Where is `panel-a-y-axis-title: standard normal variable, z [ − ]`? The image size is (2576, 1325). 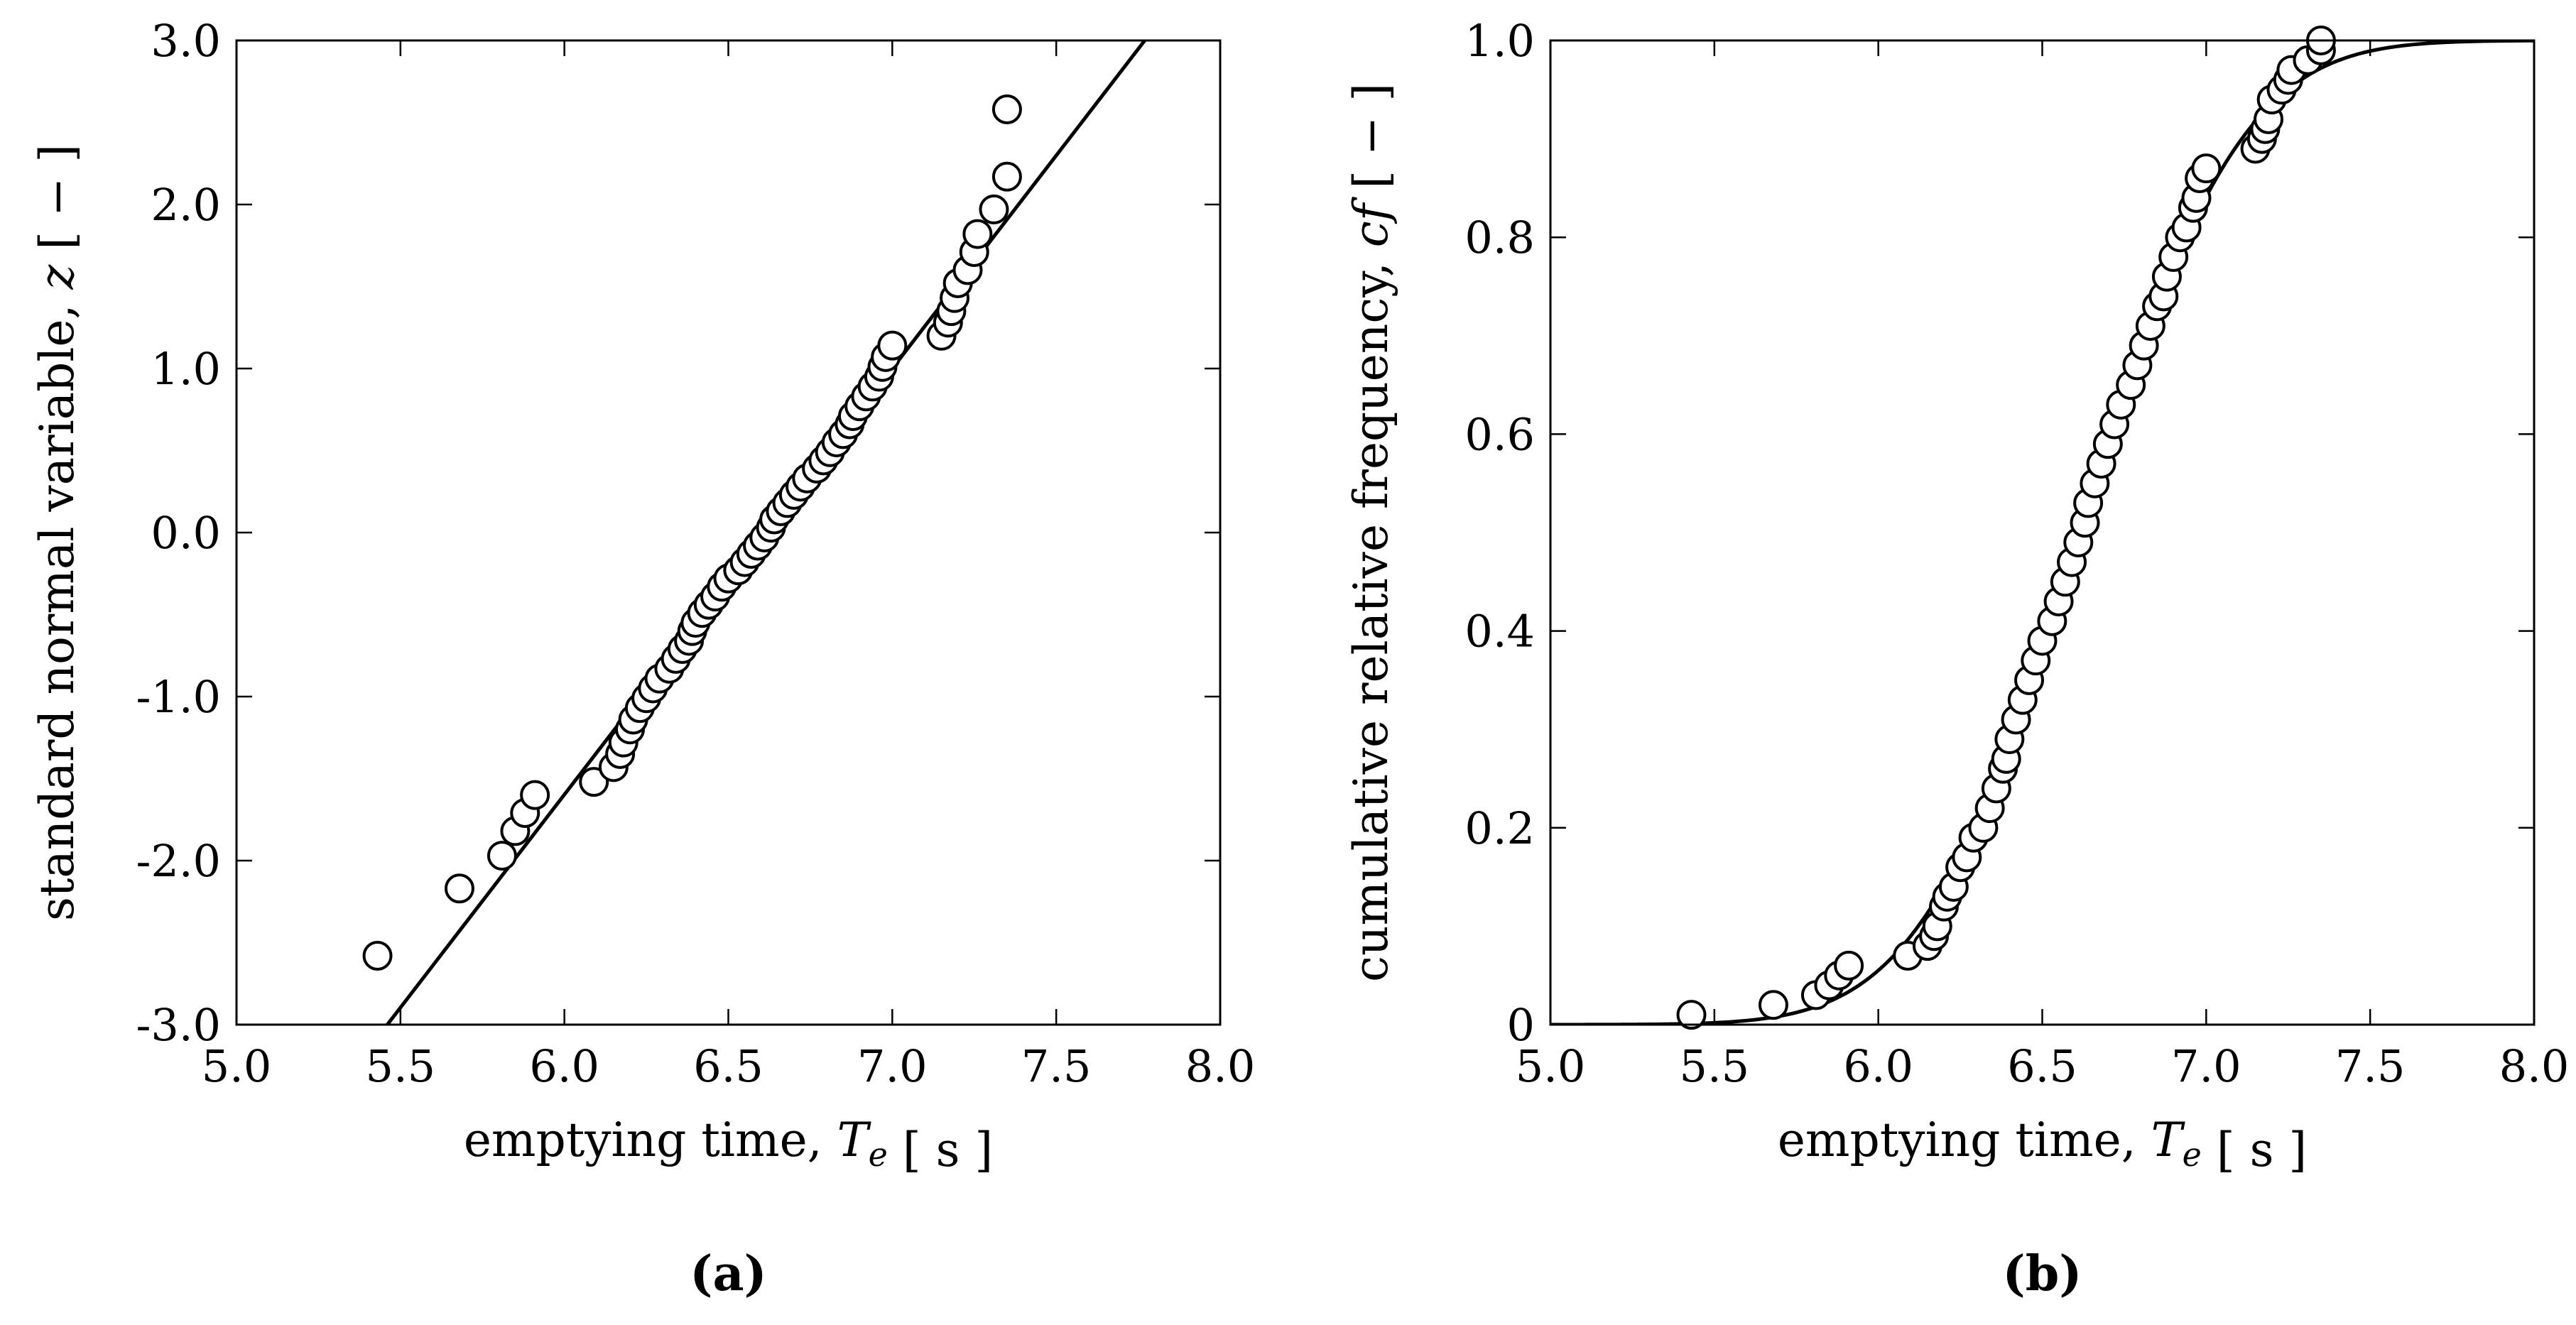
panel-a-y-axis-title: standard normal variable, z [ − ] is located at coordinates (58, 532).